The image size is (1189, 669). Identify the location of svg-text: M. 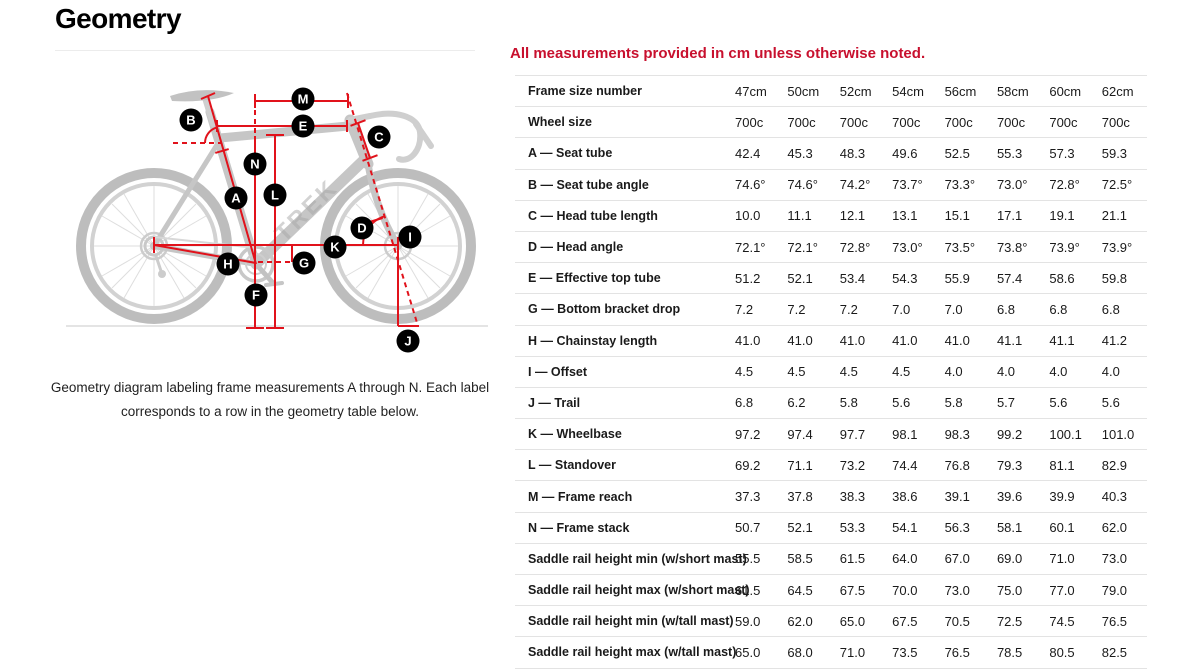
(303, 99).